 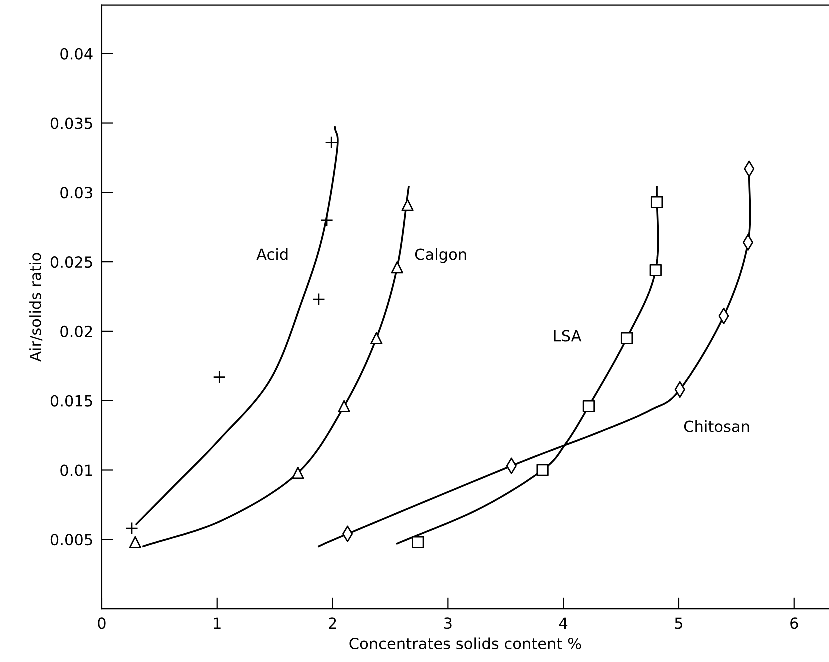 I want to click on y-axis-title: Air/solids ratio, so click(x=36, y=307).